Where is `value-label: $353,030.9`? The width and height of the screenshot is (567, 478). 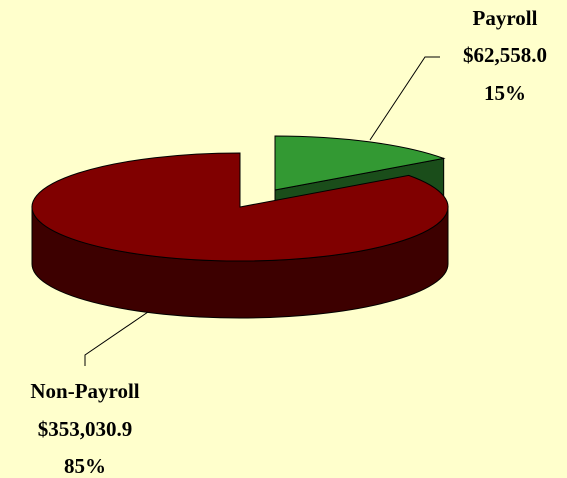 value-label: $353,030.9 is located at coordinates (85, 429).